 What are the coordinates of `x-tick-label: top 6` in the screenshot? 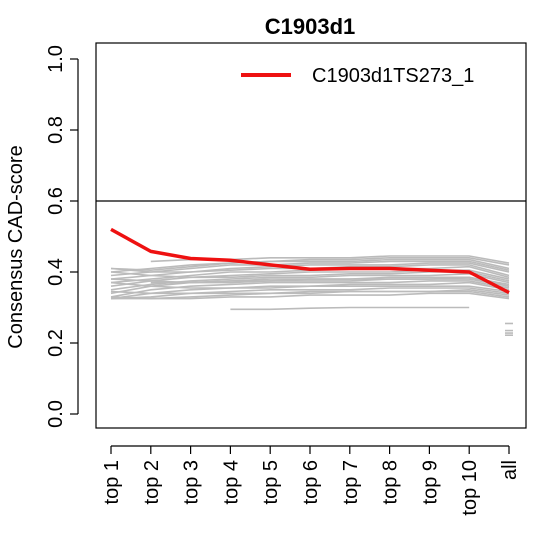 It's located at (311, 482).